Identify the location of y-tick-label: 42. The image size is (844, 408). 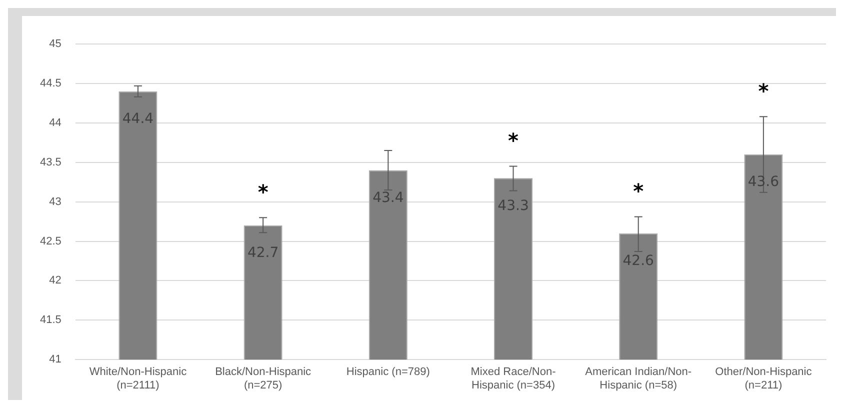
(55, 280).